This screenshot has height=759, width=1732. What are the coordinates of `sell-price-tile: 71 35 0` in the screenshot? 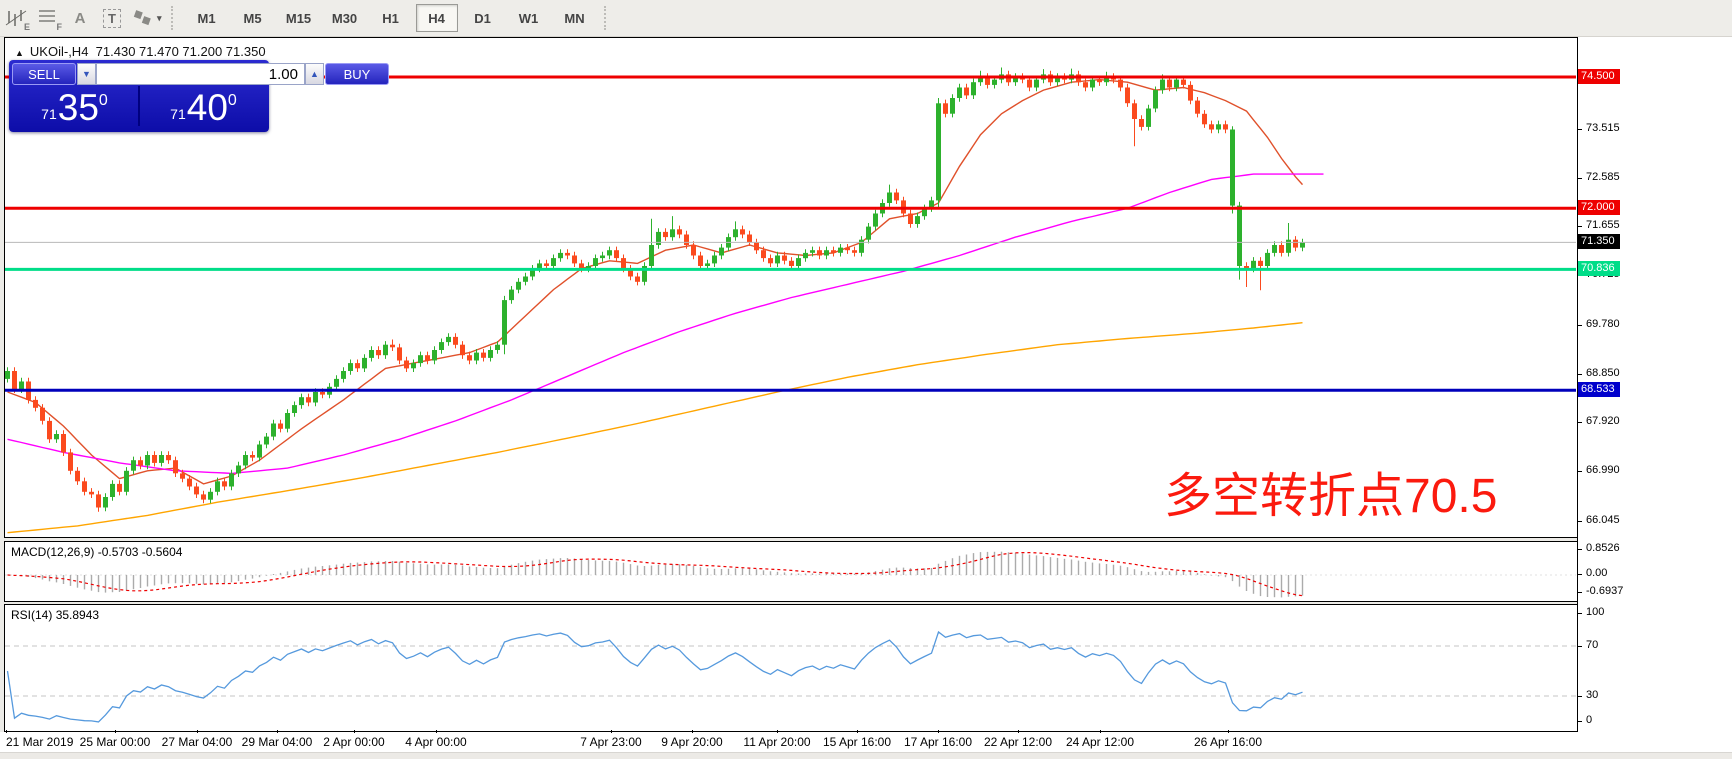 It's located at (75, 106).